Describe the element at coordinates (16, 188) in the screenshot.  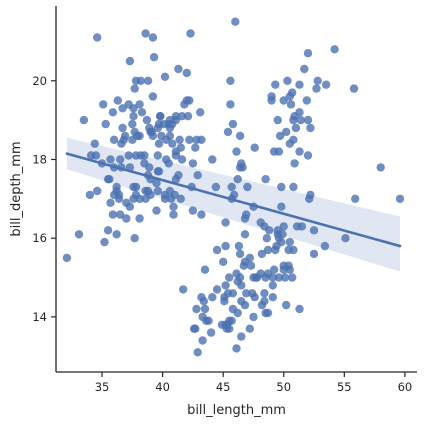
I see `y-axis-label: bill_depth_mm` at that location.